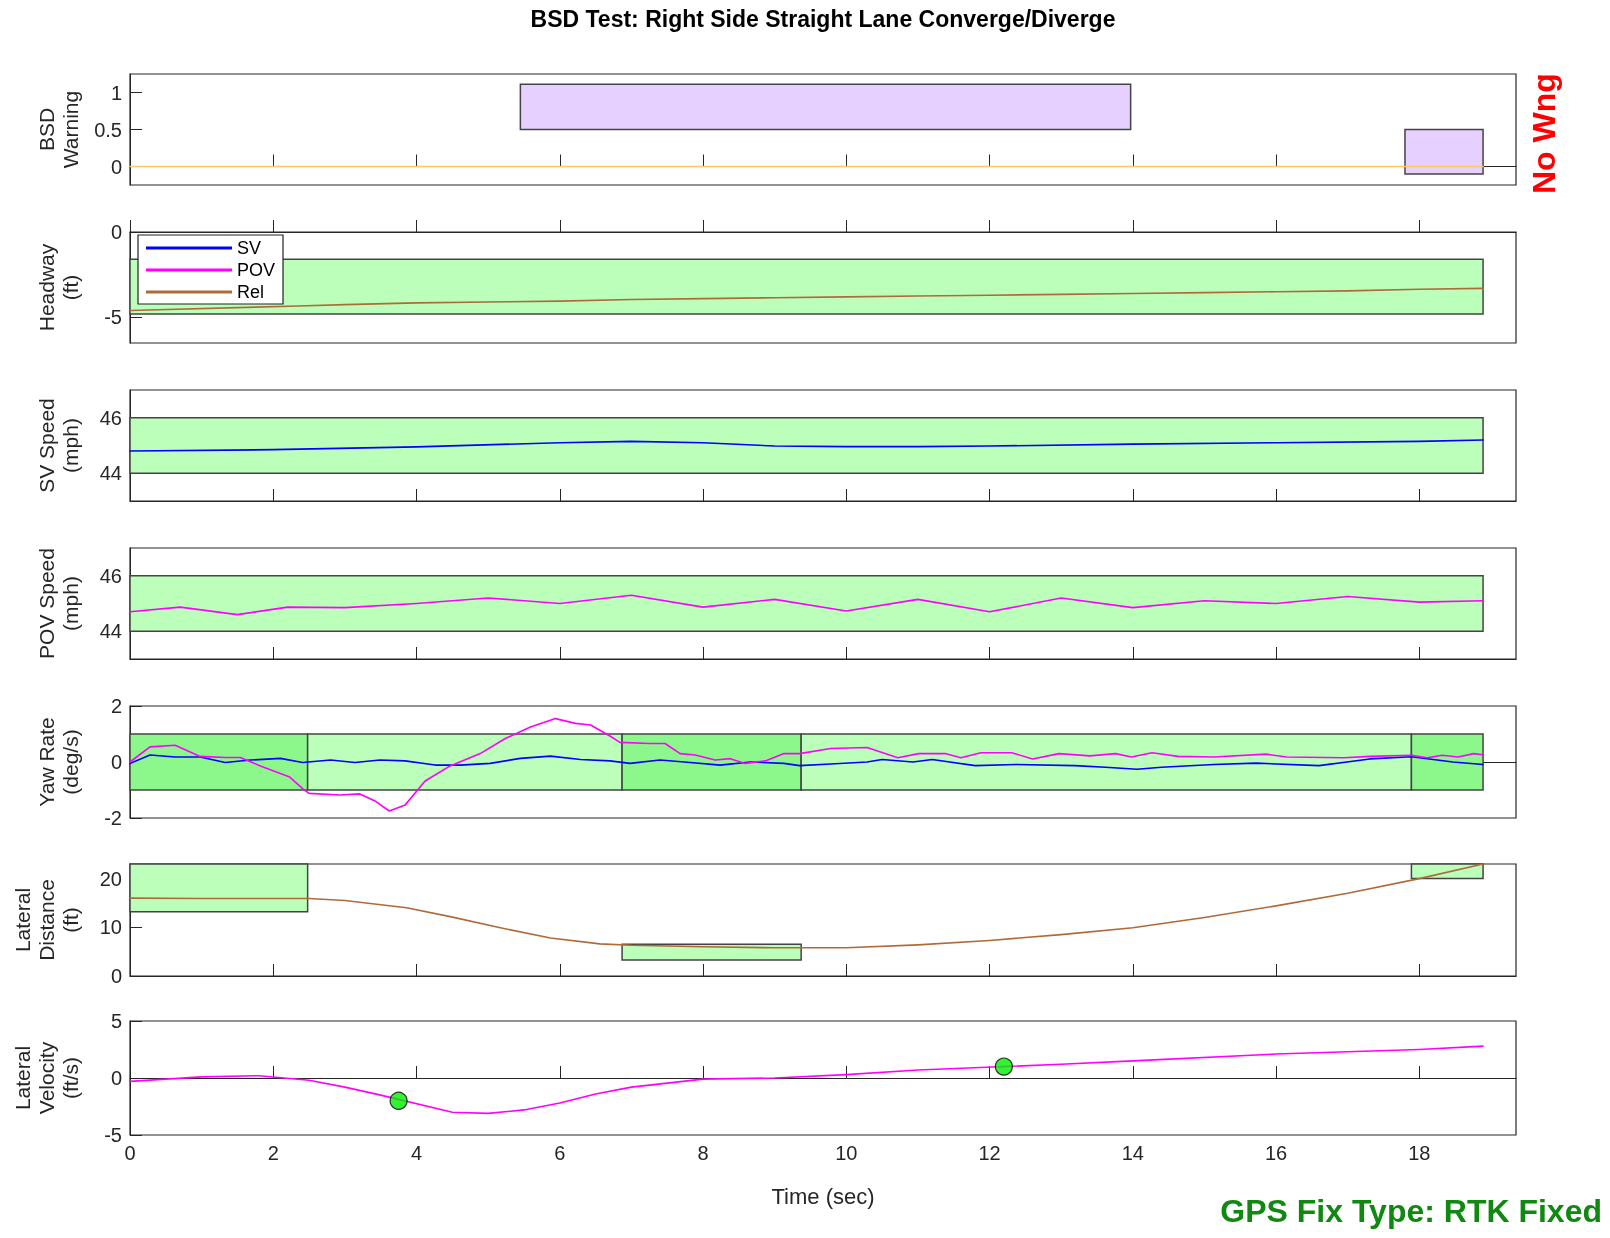 The image size is (1610, 1238). I want to click on y-tick-label: 20, so click(110, 878).